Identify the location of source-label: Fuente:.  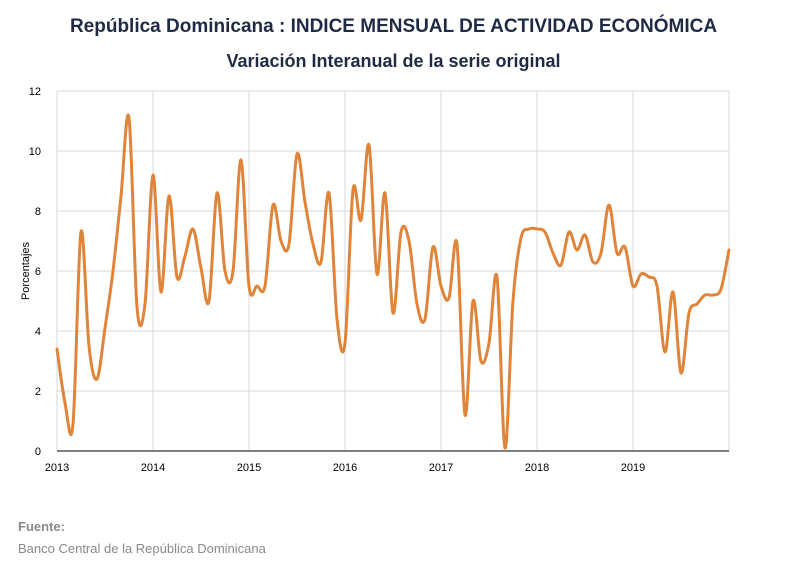
(41, 526).